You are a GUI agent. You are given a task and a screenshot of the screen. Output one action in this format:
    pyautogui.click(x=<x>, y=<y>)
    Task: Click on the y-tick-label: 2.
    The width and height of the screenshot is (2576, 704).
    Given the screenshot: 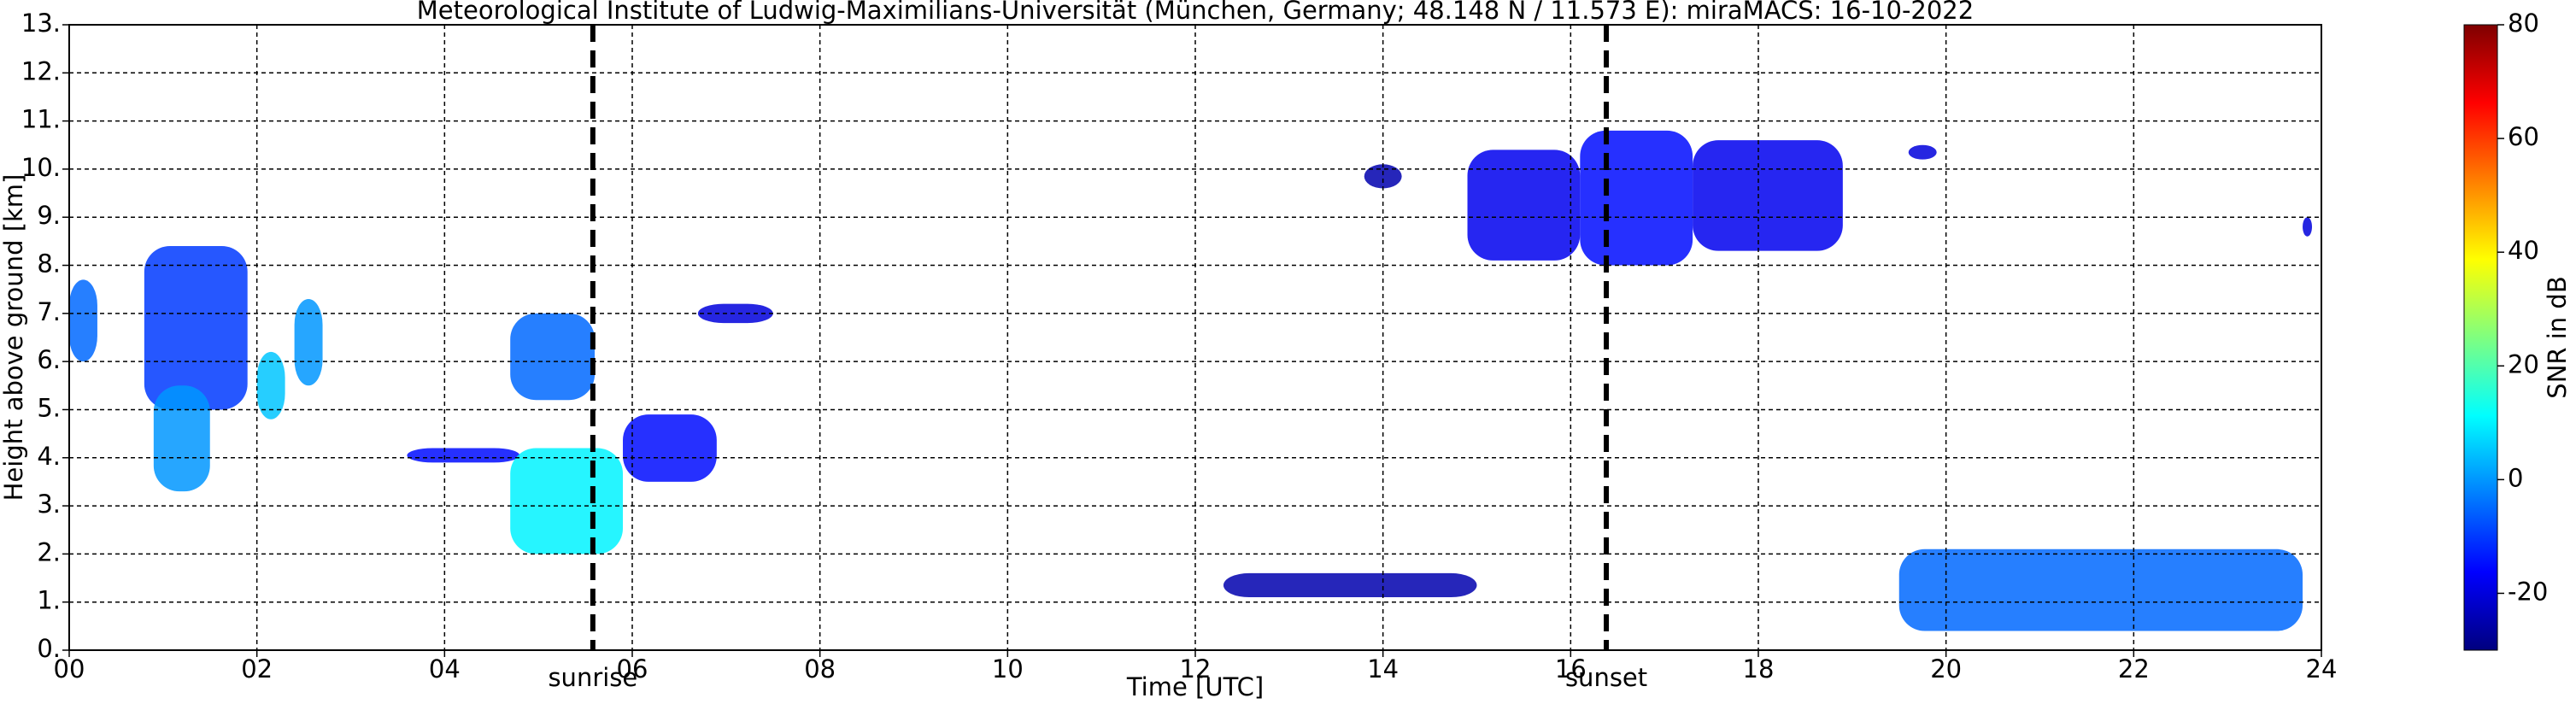 What is the action you would take?
    pyautogui.click(x=49, y=551)
    